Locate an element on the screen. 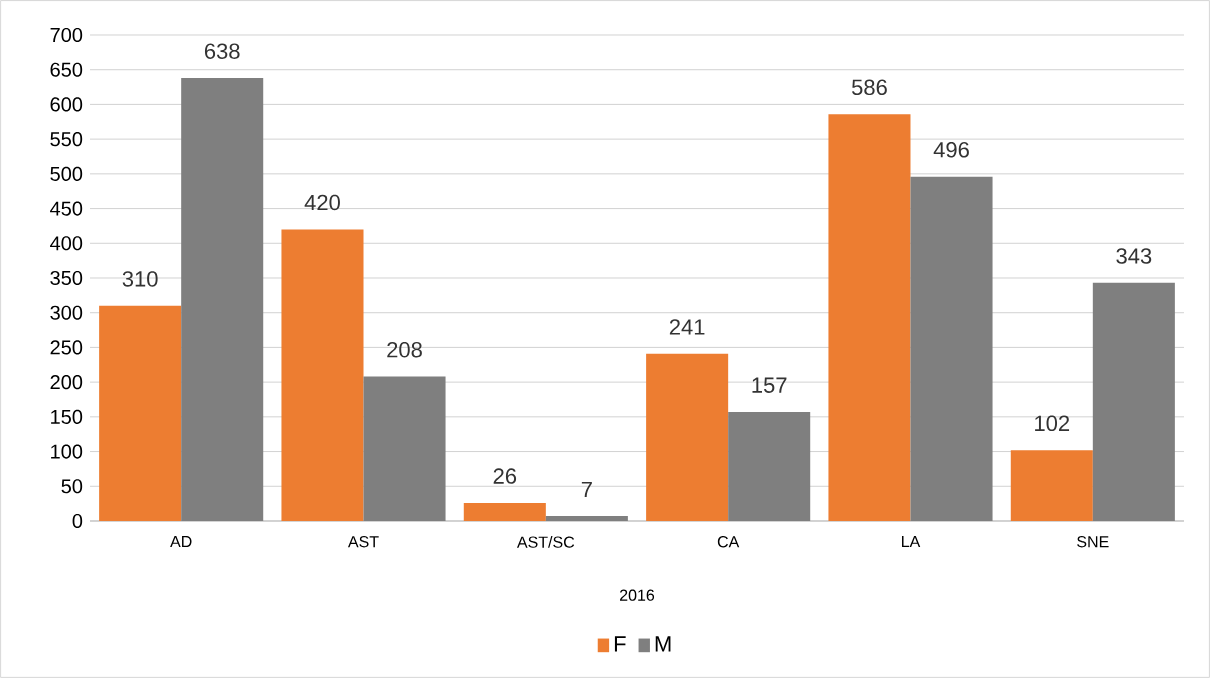 This screenshot has width=1210, height=678. legend-label: F is located at coordinates (620, 644).